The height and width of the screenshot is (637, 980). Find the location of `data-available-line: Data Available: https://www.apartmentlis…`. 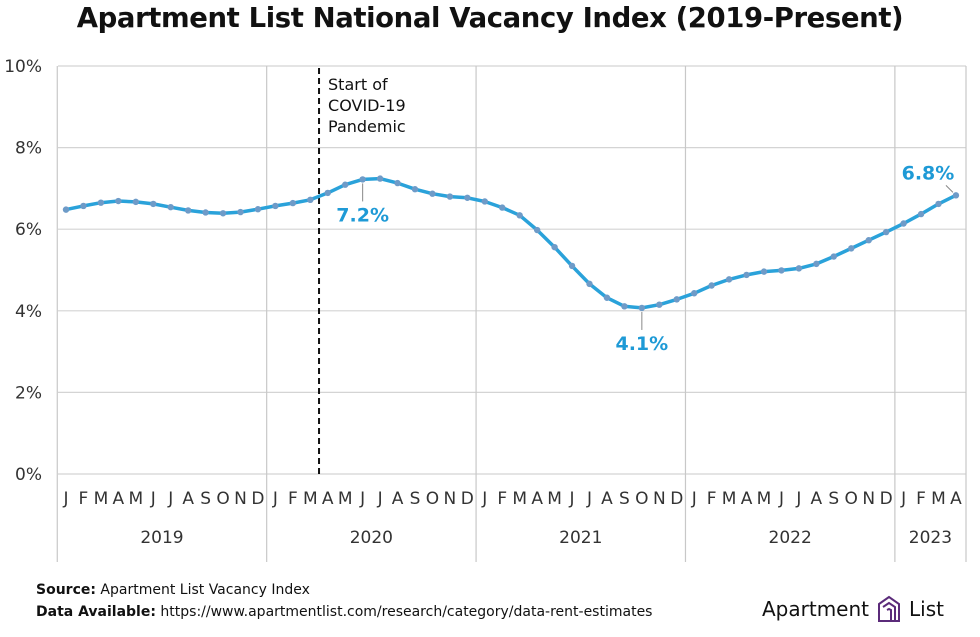

data-available-line: Data Available: https://www.apartmentlis… is located at coordinates (344, 612).